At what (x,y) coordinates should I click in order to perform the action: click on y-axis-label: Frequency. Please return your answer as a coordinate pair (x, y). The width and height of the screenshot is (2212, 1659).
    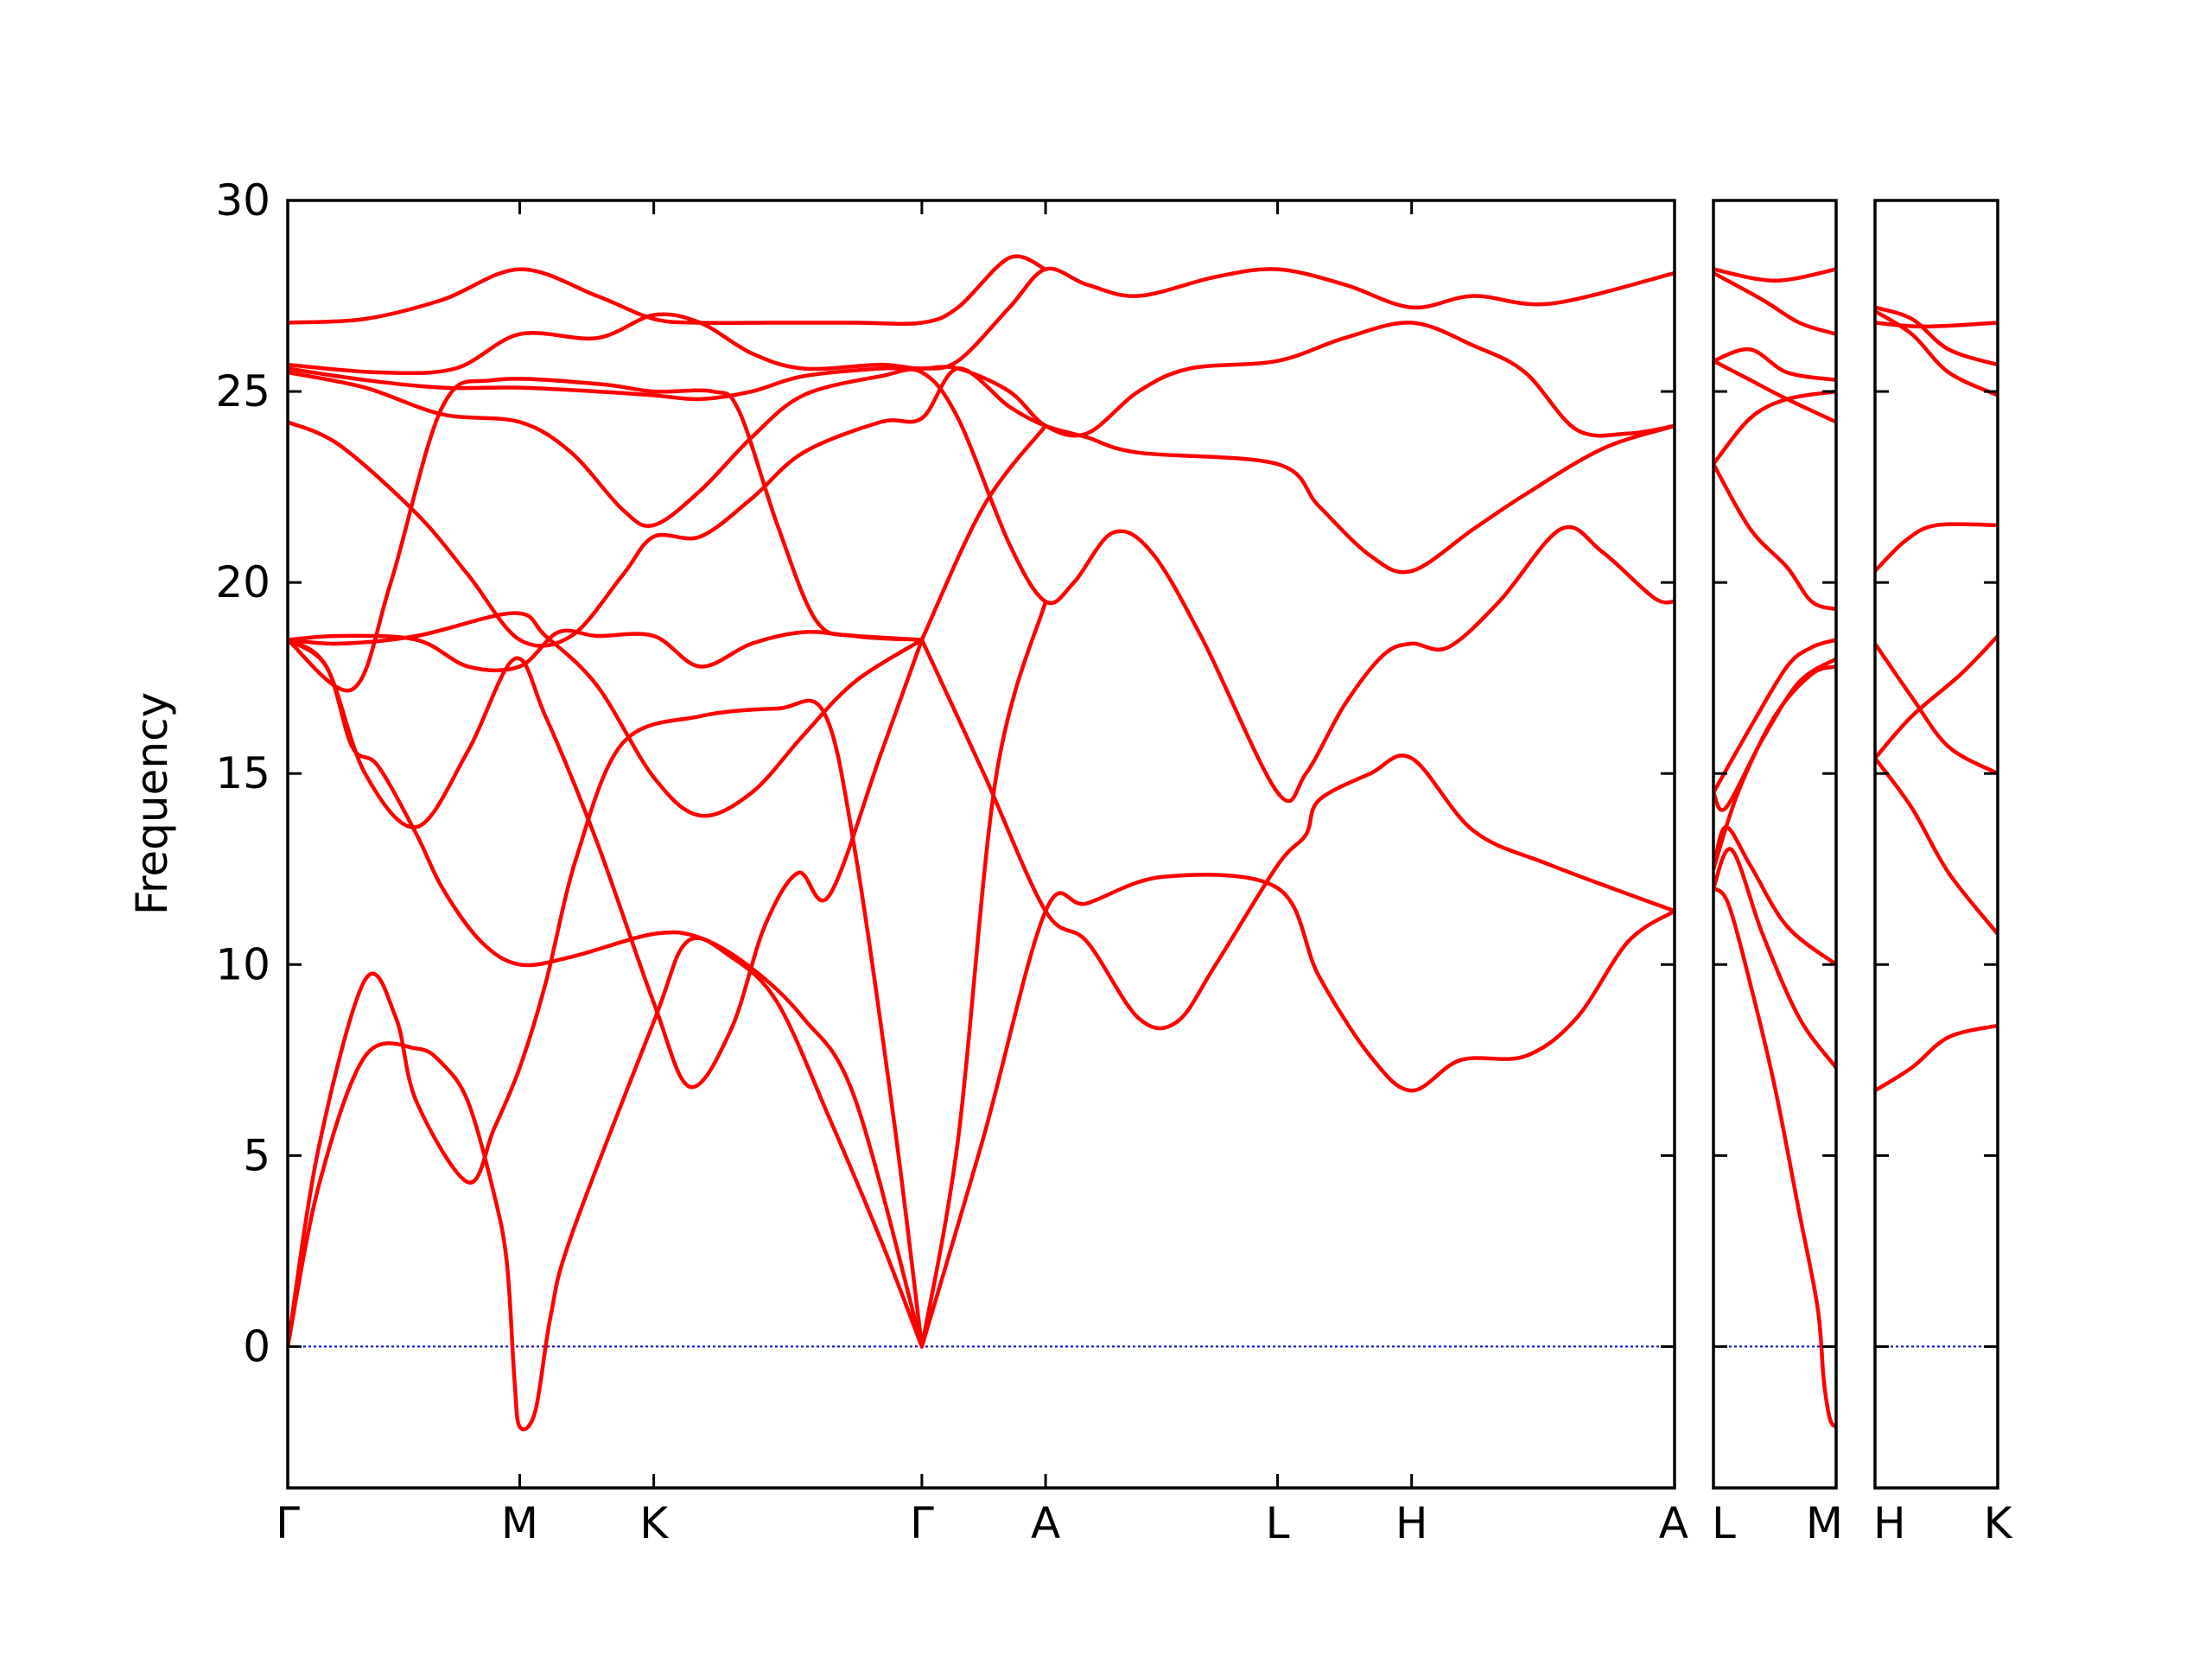
    Looking at the image, I should click on (152, 803).